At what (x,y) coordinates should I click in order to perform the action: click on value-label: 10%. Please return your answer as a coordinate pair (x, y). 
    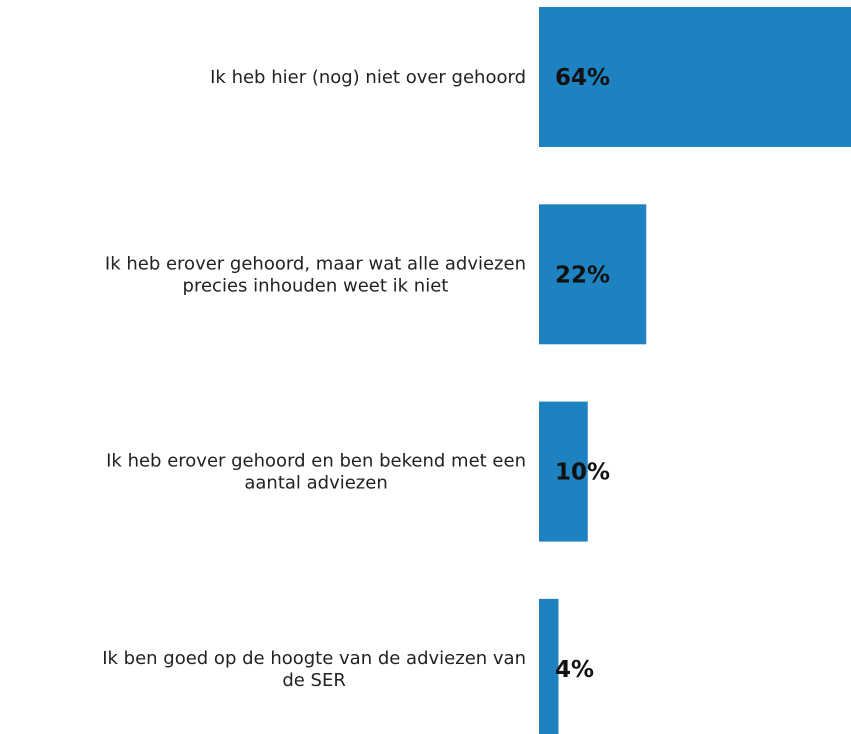
    Looking at the image, I should click on (582, 473).